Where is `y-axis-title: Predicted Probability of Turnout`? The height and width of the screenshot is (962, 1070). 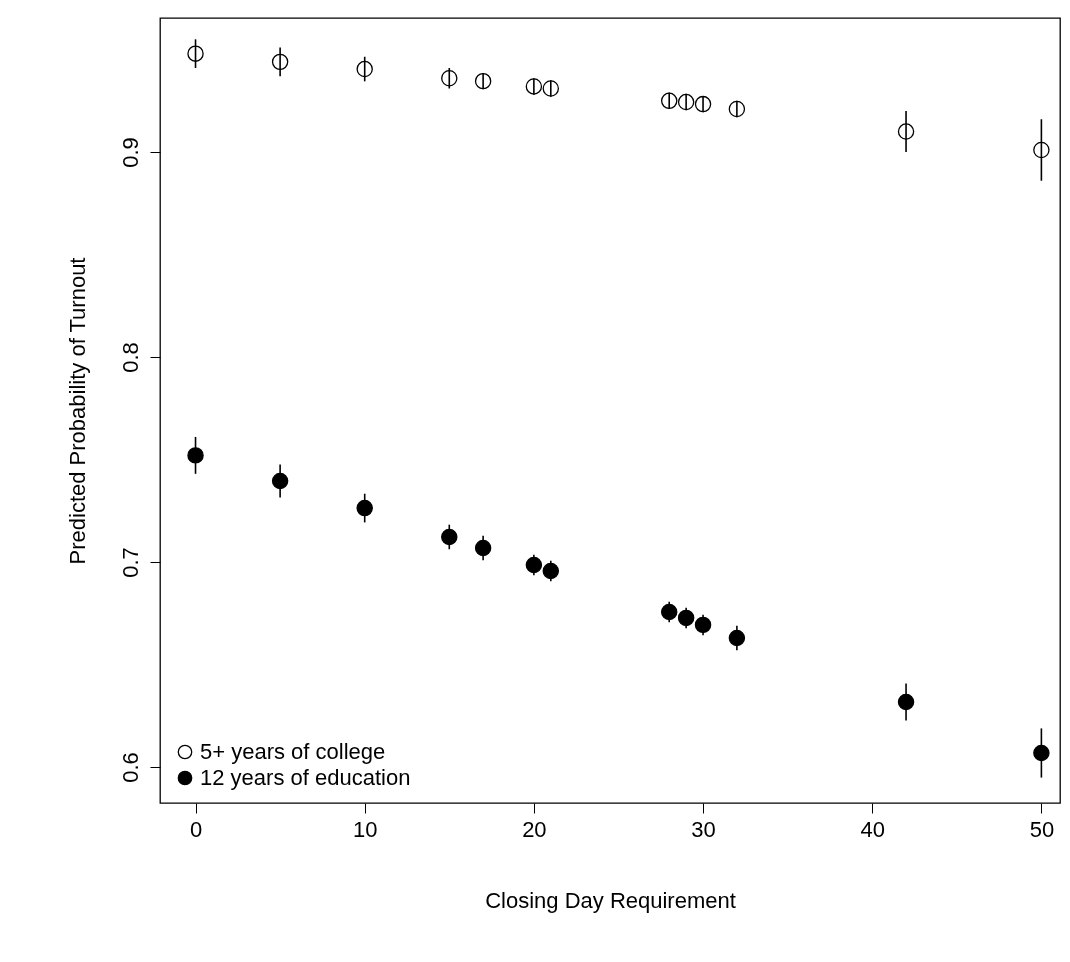
y-axis-title: Predicted Probability of Turnout is located at coordinates (77, 411).